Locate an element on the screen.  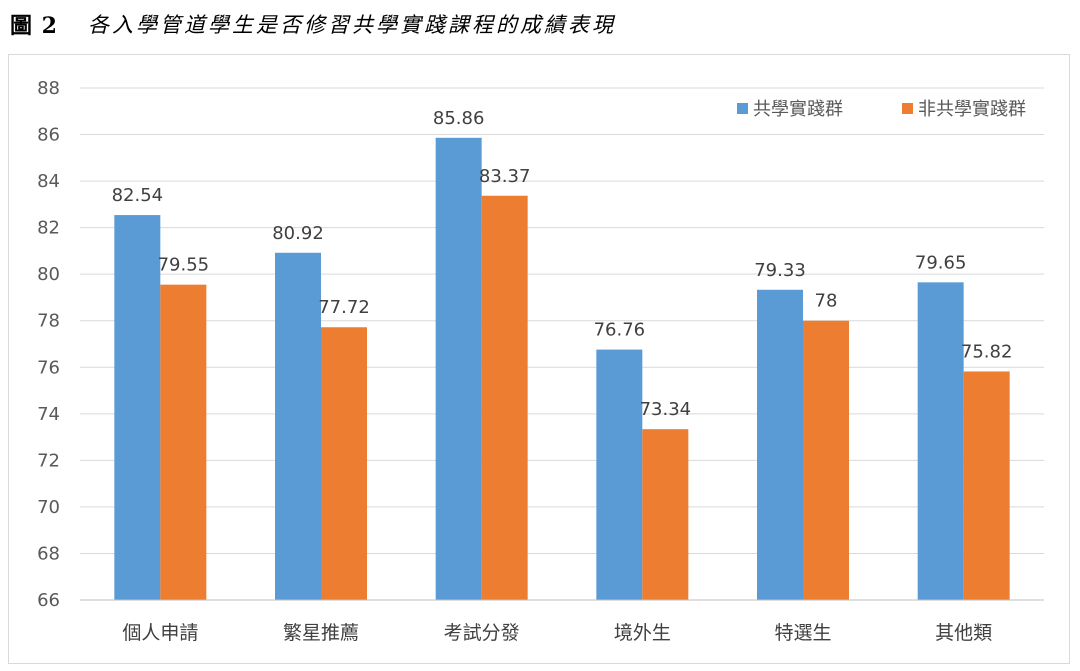
y-tick-label: 66 is located at coordinates (48, 600).